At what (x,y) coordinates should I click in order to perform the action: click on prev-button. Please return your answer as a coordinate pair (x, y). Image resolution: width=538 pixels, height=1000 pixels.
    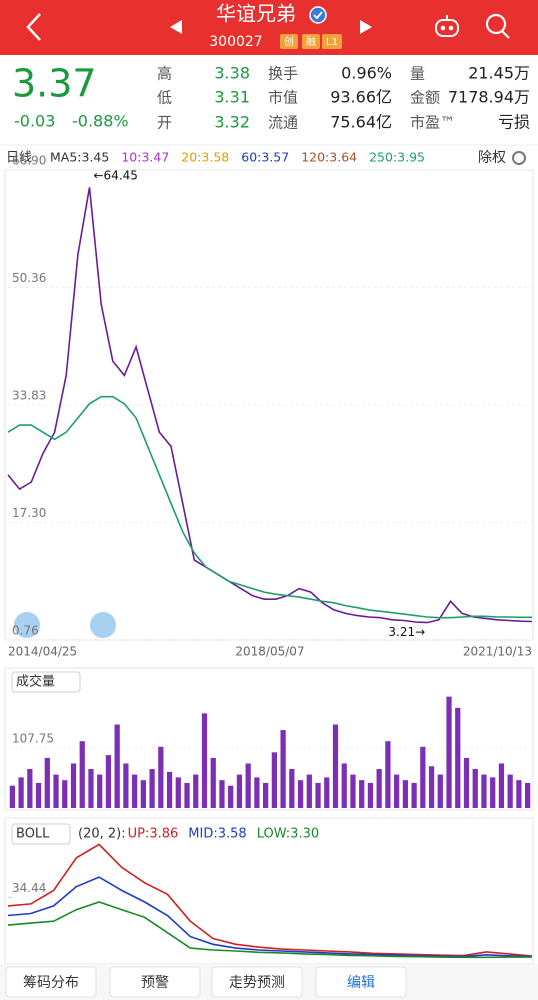
    Looking at the image, I should click on (176, 27).